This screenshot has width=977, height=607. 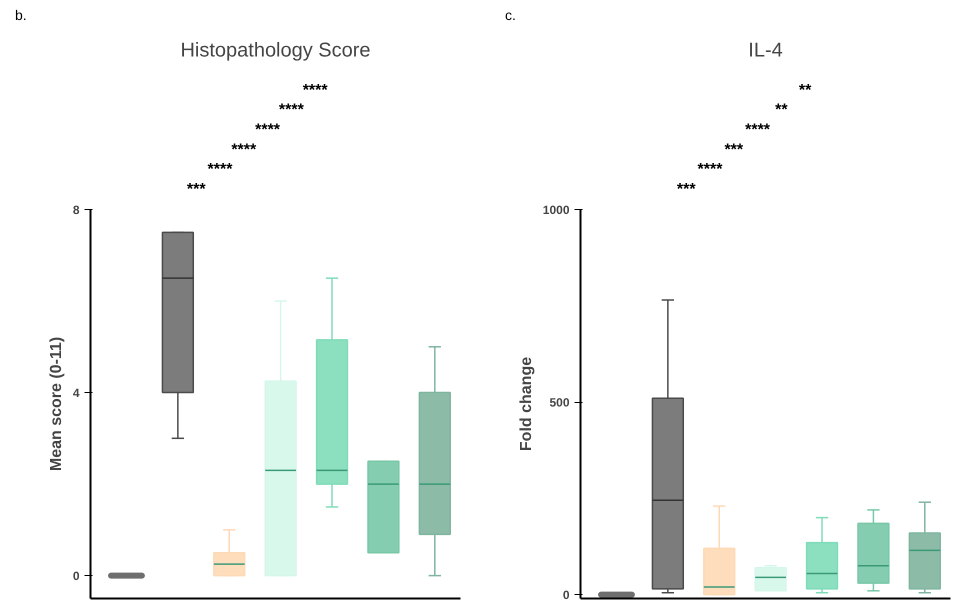 What do you see at coordinates (76, 210) in the screenshot?
I see `y-tick-label: 8` at bounding box center [76, 210].